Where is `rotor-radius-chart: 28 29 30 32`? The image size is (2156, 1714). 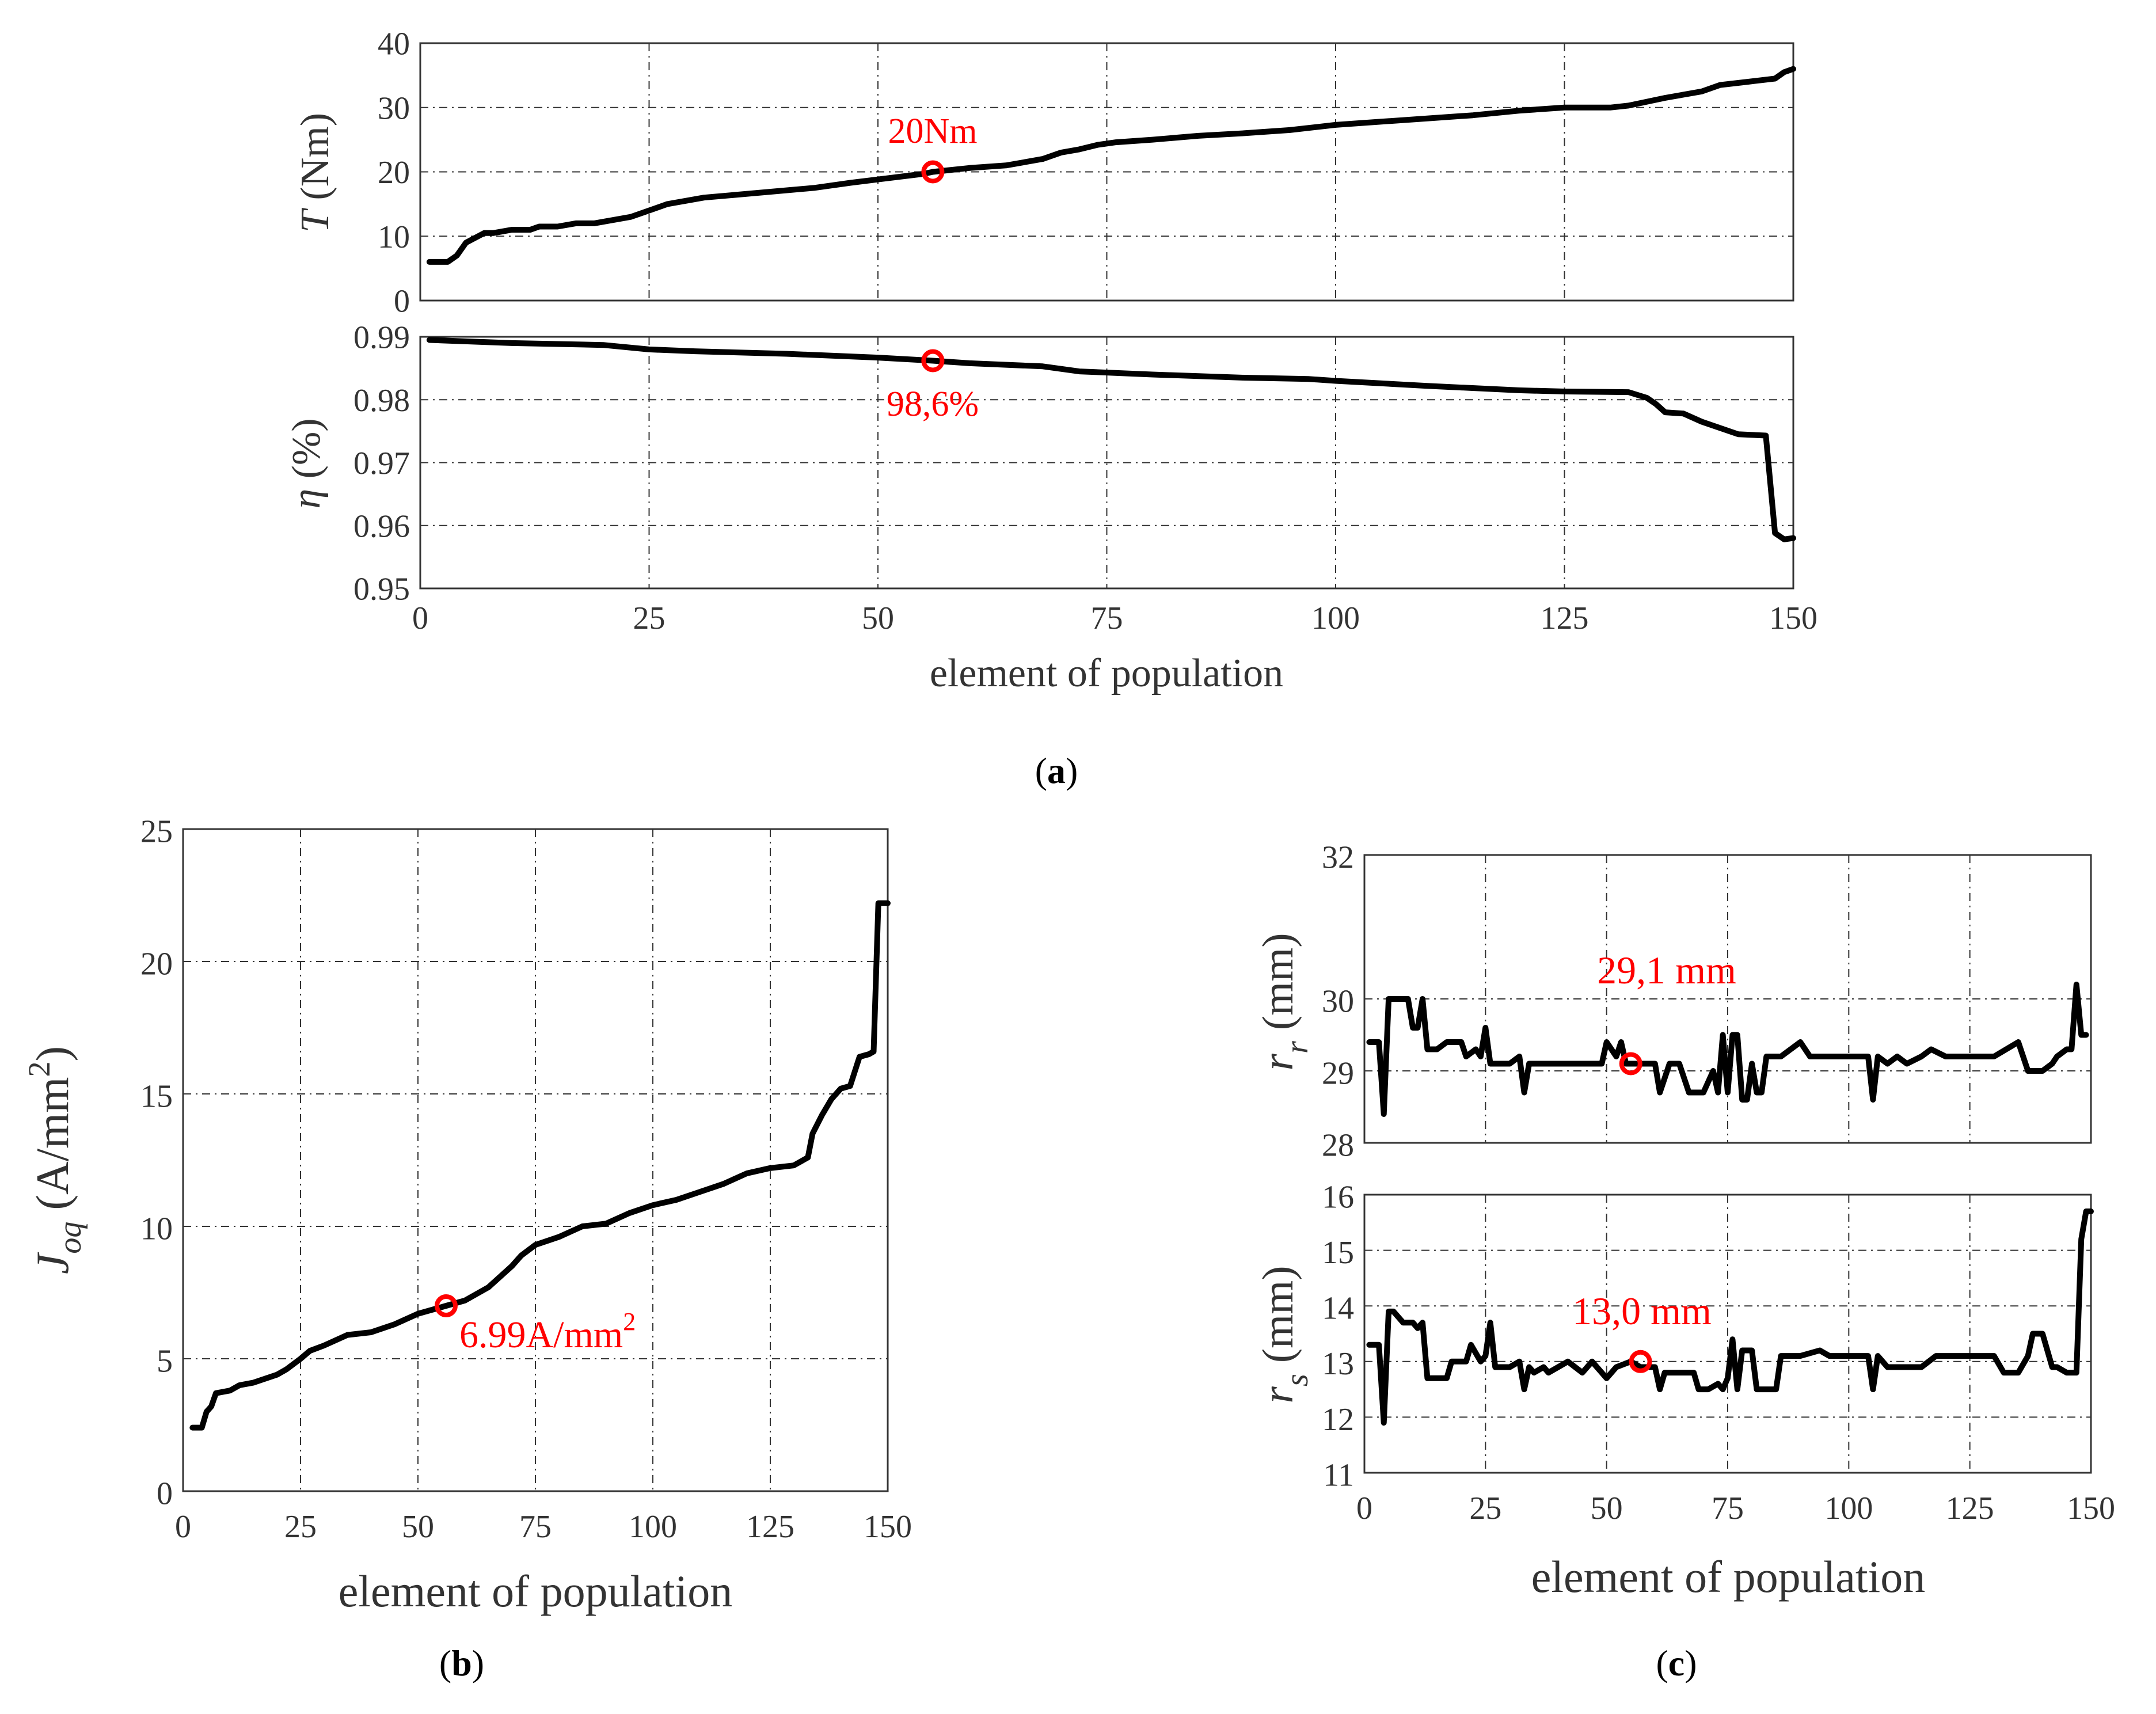
rotor-radius-chart: 28 29 30 32 is located at coordinates (1707, 1001).